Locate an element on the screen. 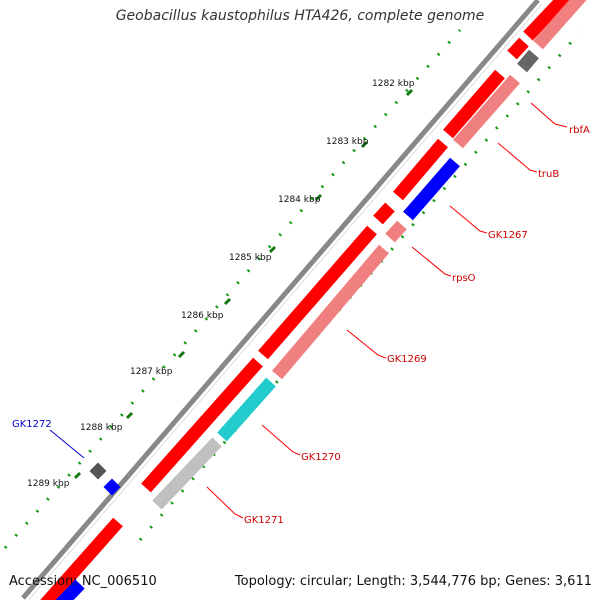 This screenshot has height=600, width=600. accession-text: Accession: NC_006510 is located at coordinates (83, 581).